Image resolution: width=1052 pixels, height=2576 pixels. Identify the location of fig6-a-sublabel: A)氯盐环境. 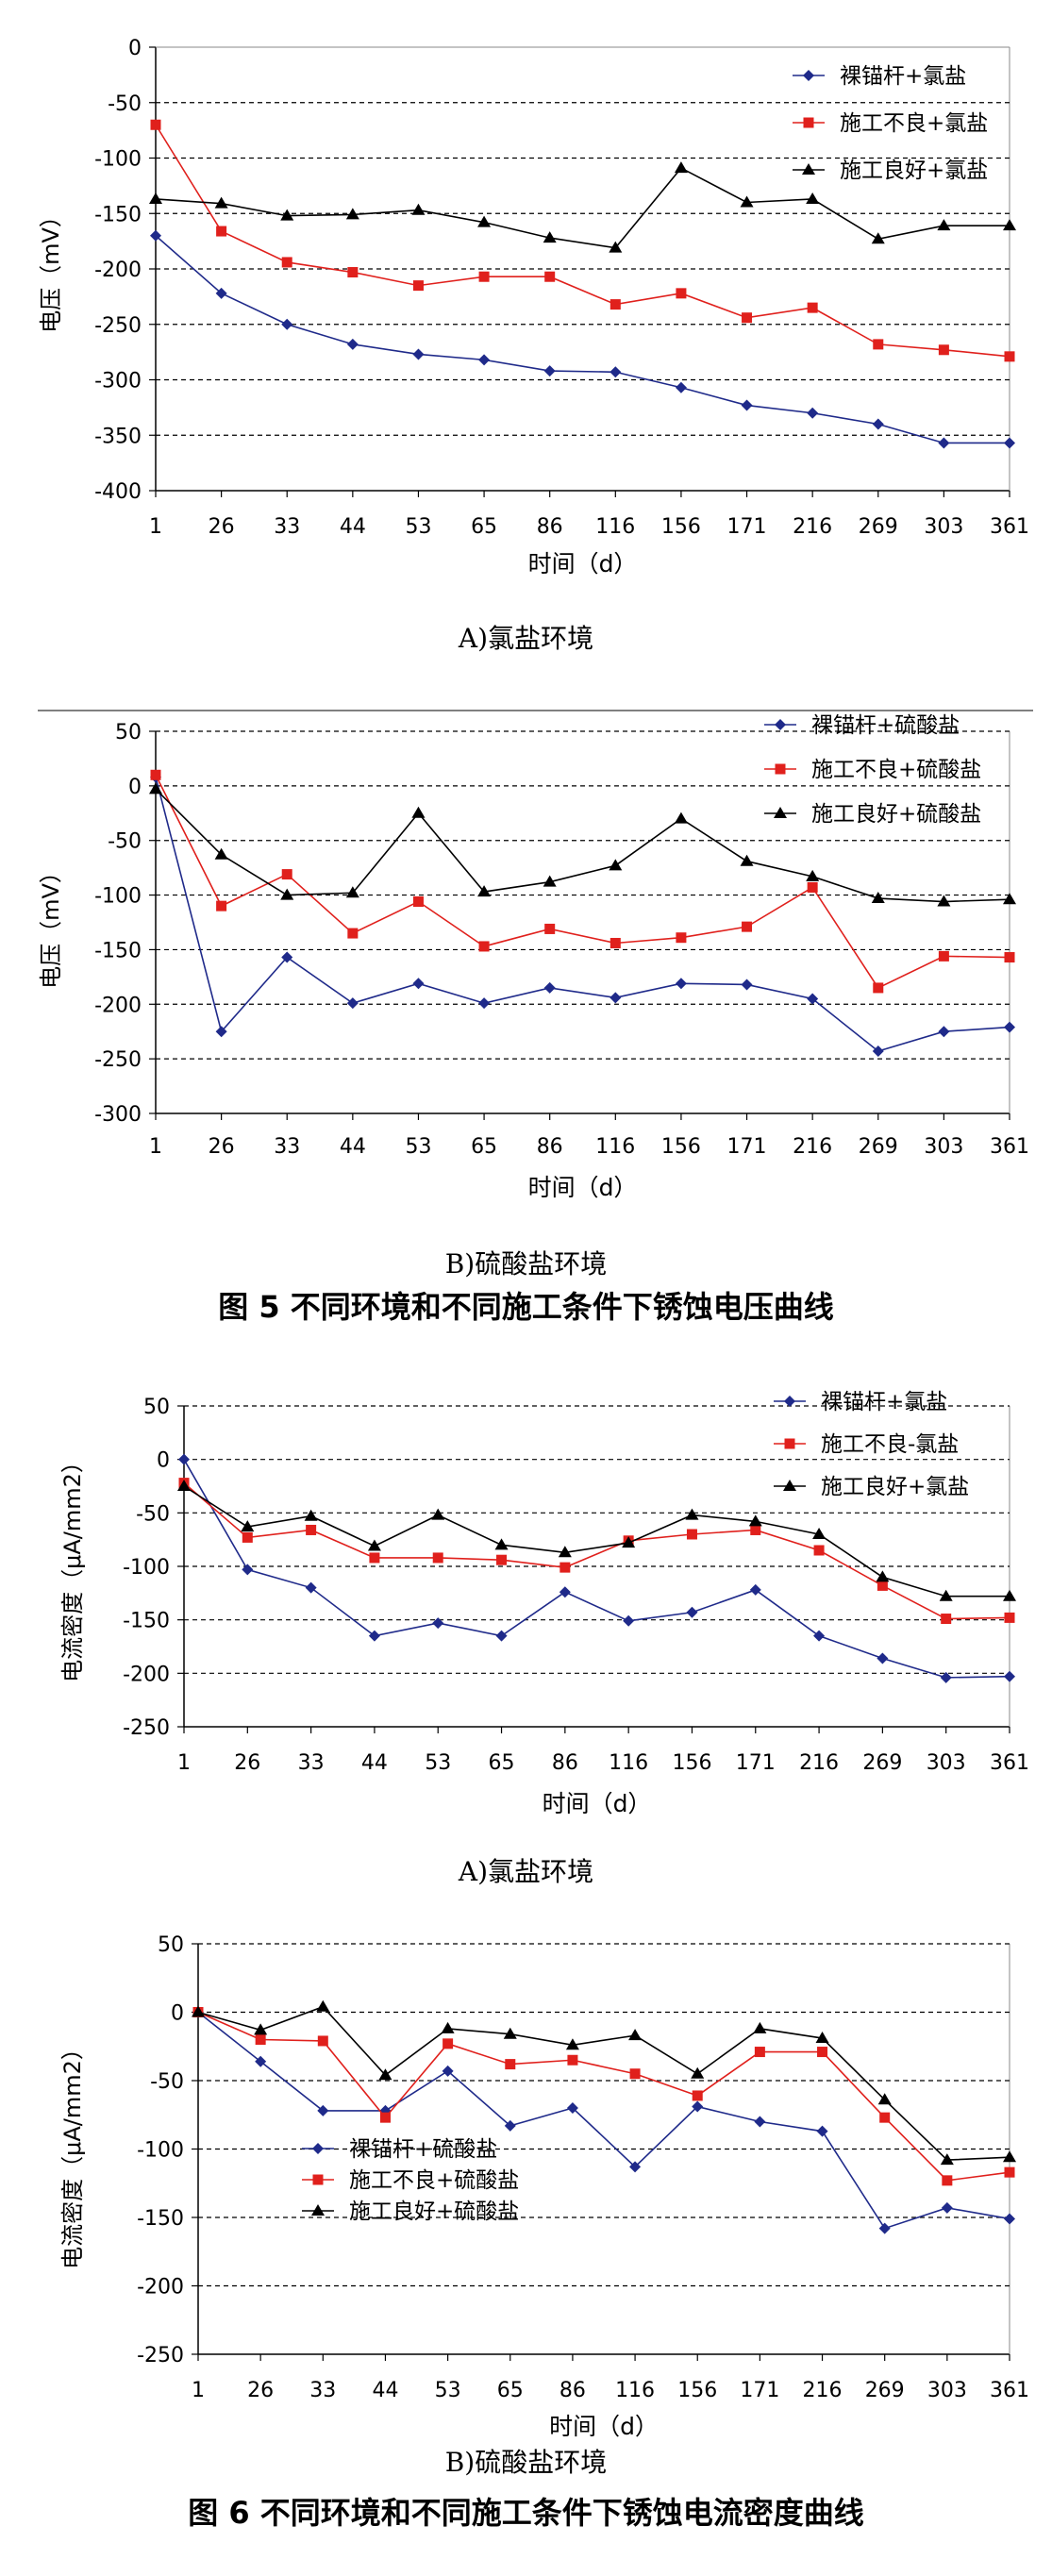
(526, 1871).